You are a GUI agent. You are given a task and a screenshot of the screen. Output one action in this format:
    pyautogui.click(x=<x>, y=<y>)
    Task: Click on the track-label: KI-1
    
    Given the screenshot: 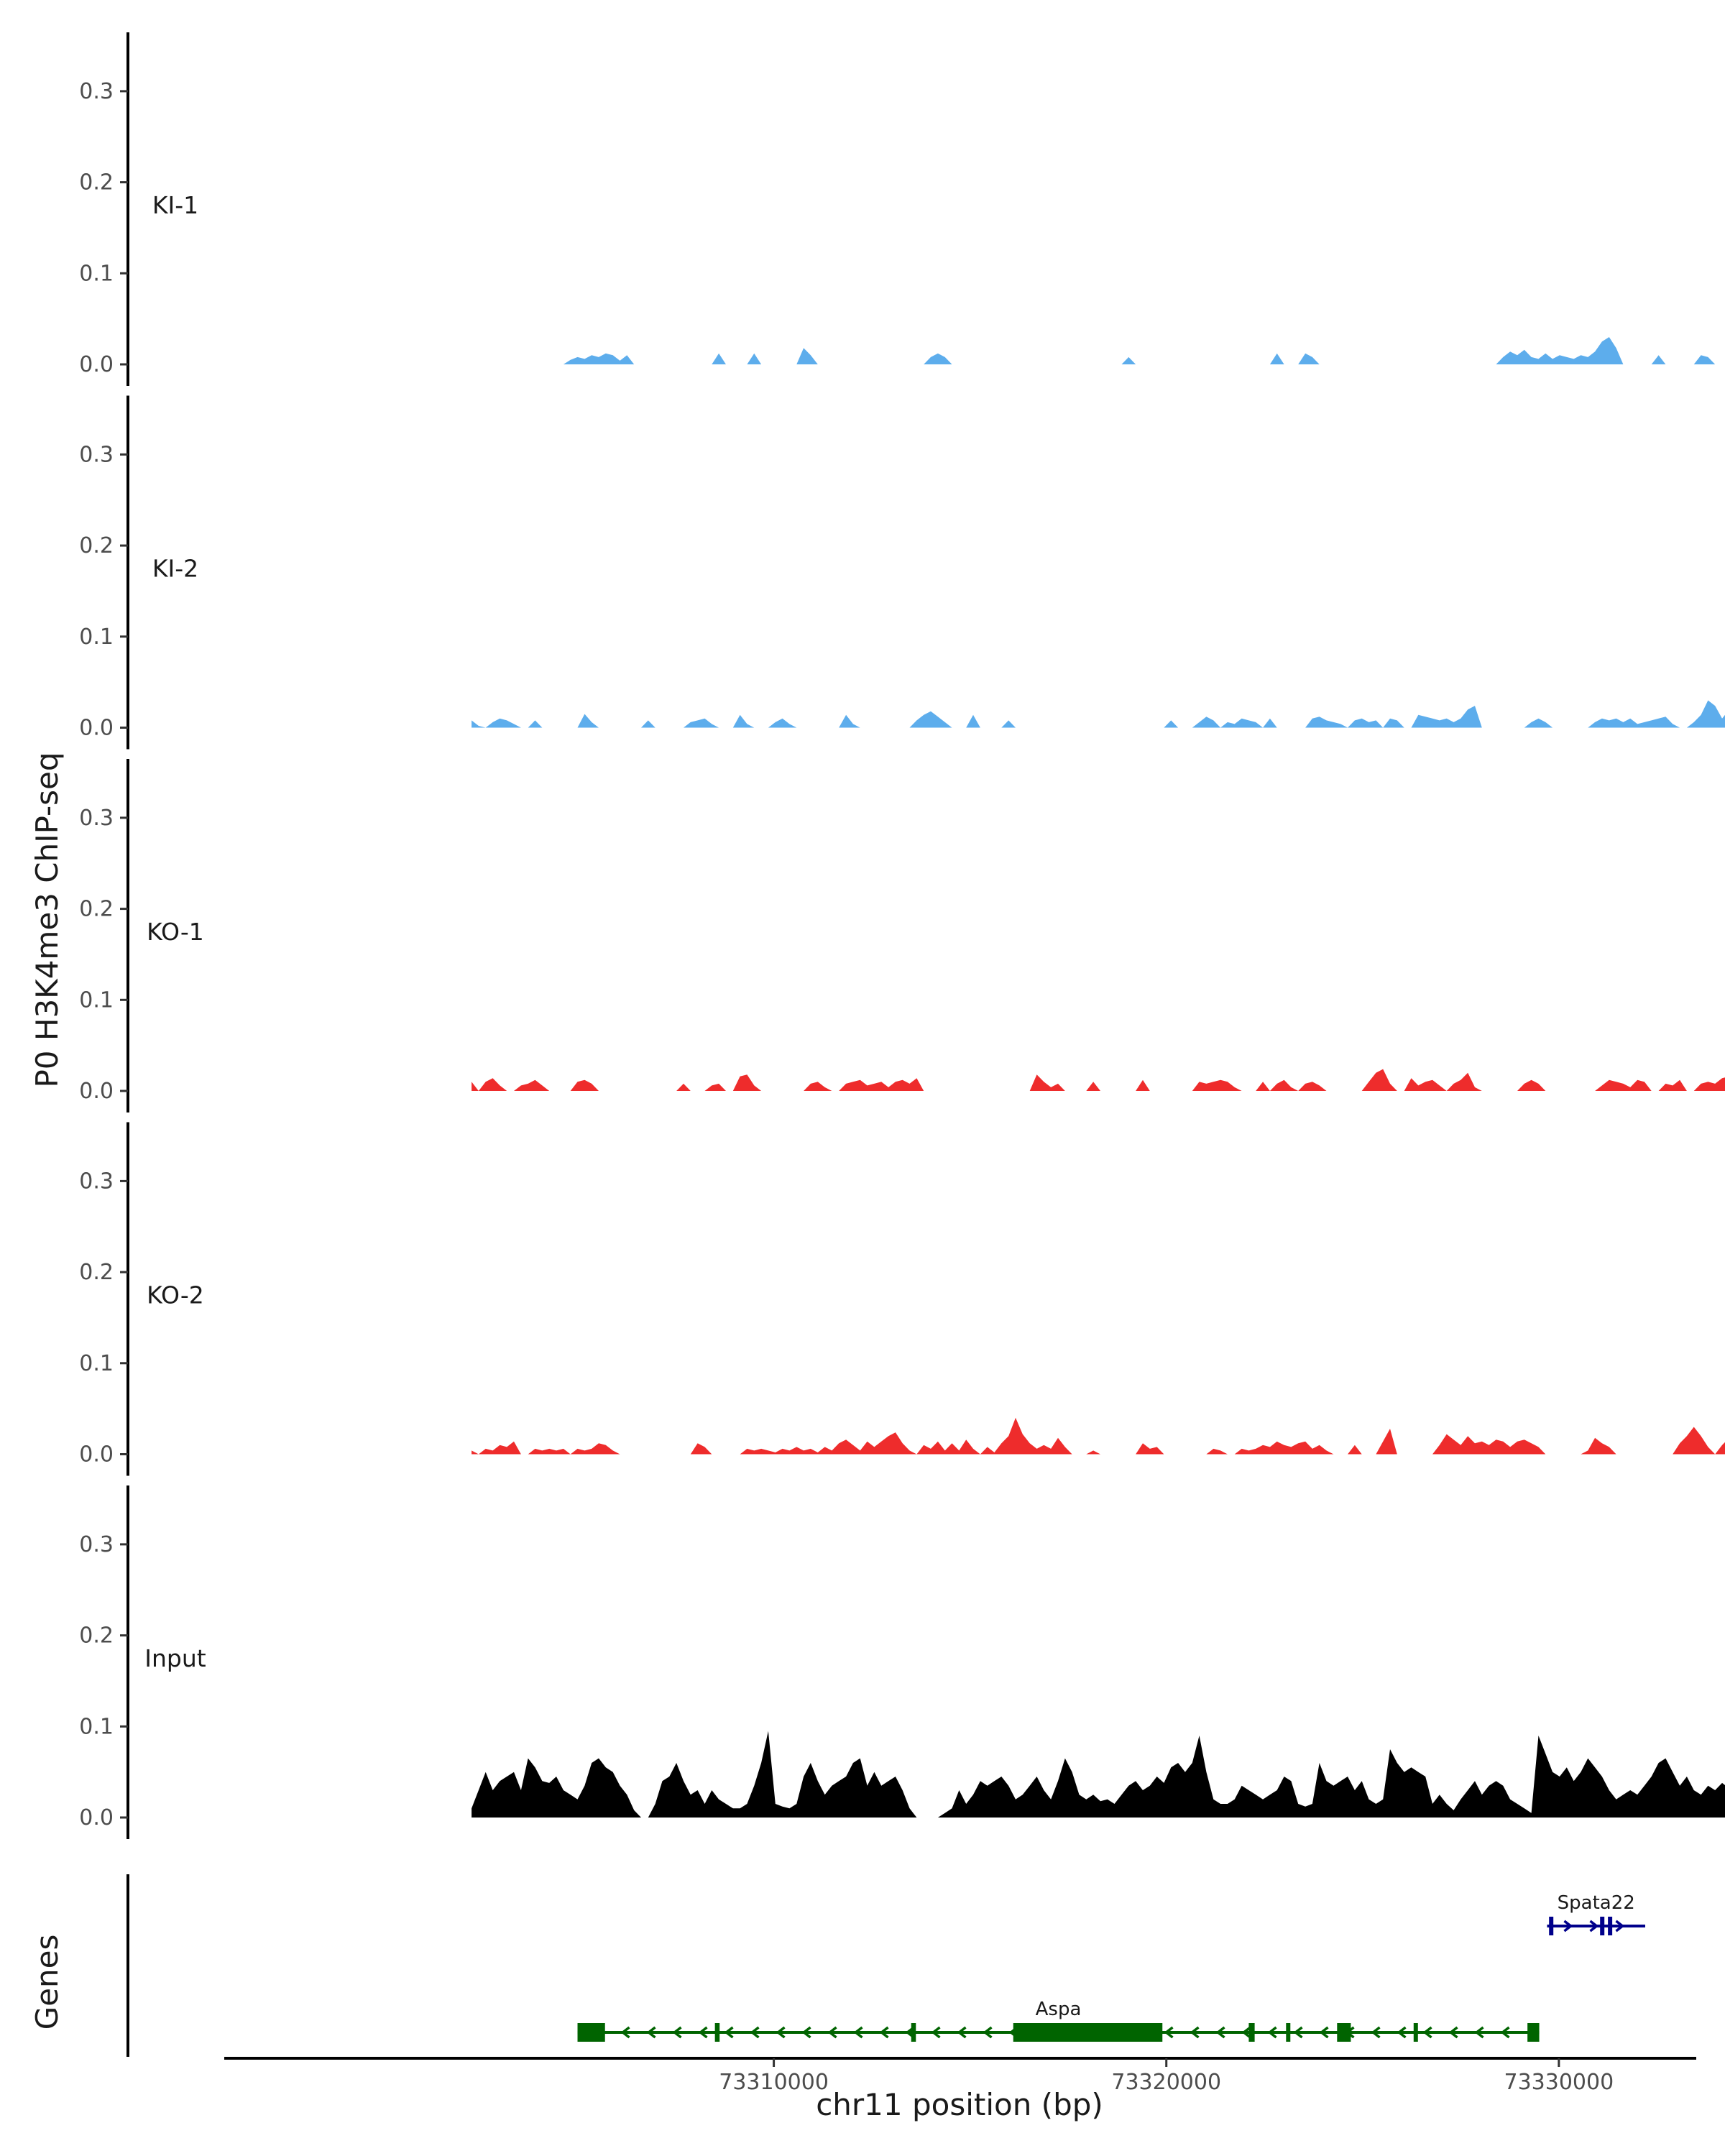 What is the action you would take?
    pyautogui.click(x=175, y=205)
    